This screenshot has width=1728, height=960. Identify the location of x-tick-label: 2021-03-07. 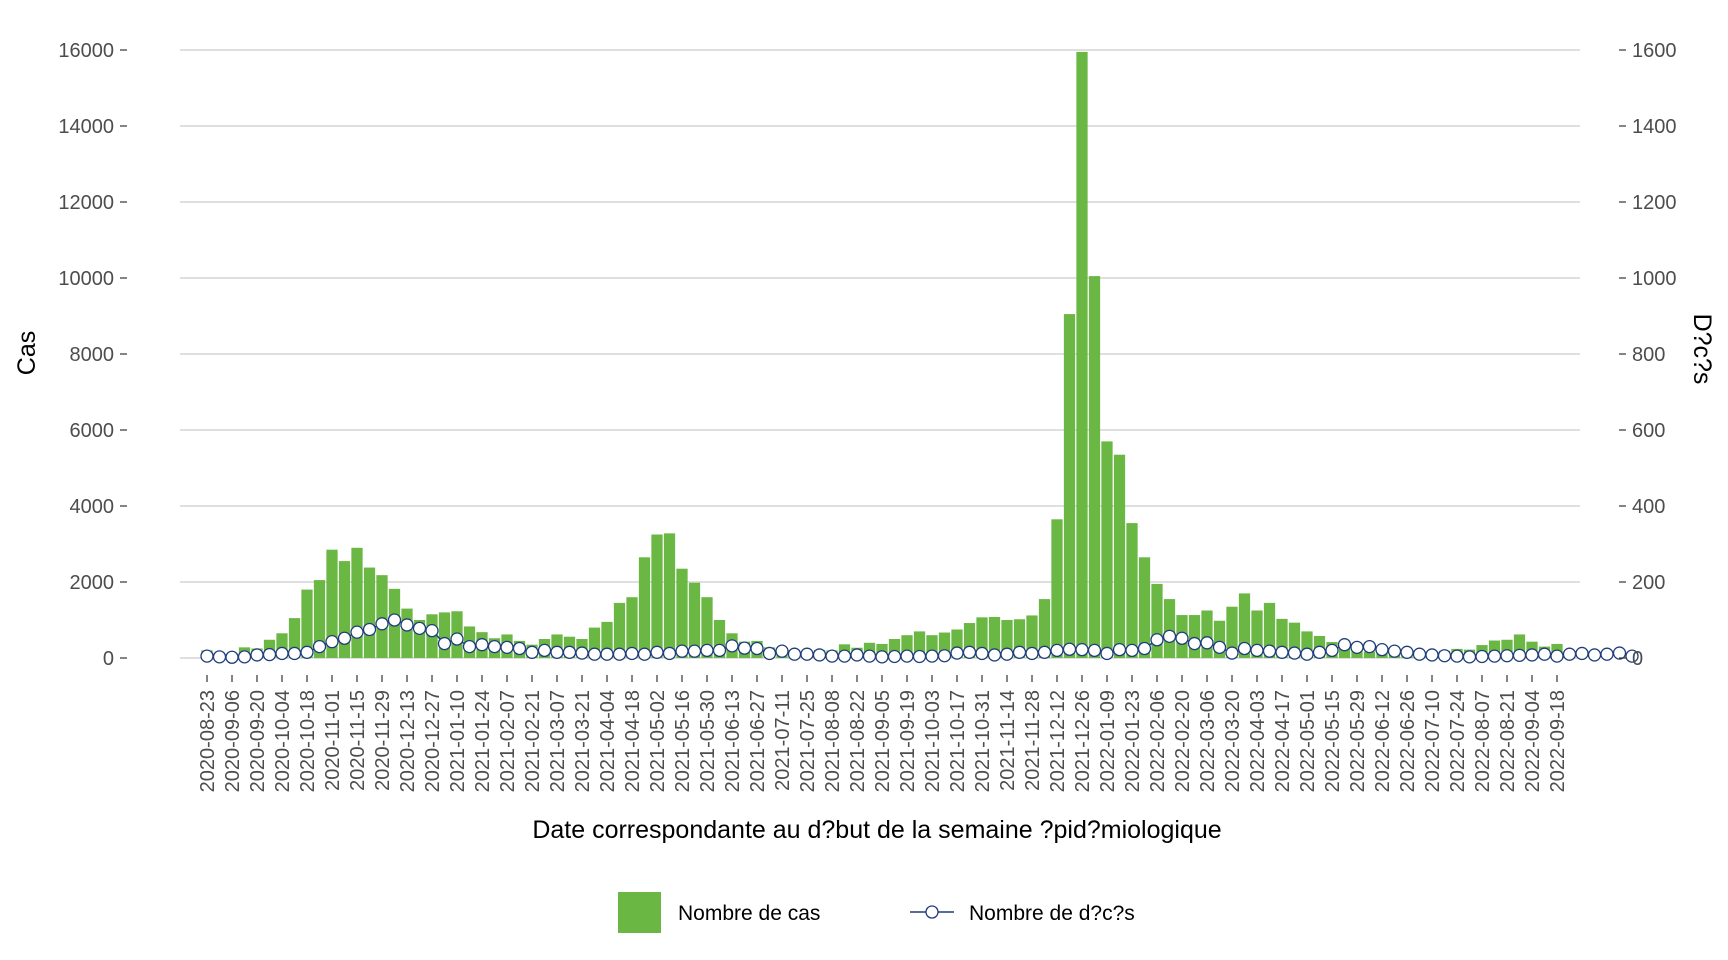
(558, 741).